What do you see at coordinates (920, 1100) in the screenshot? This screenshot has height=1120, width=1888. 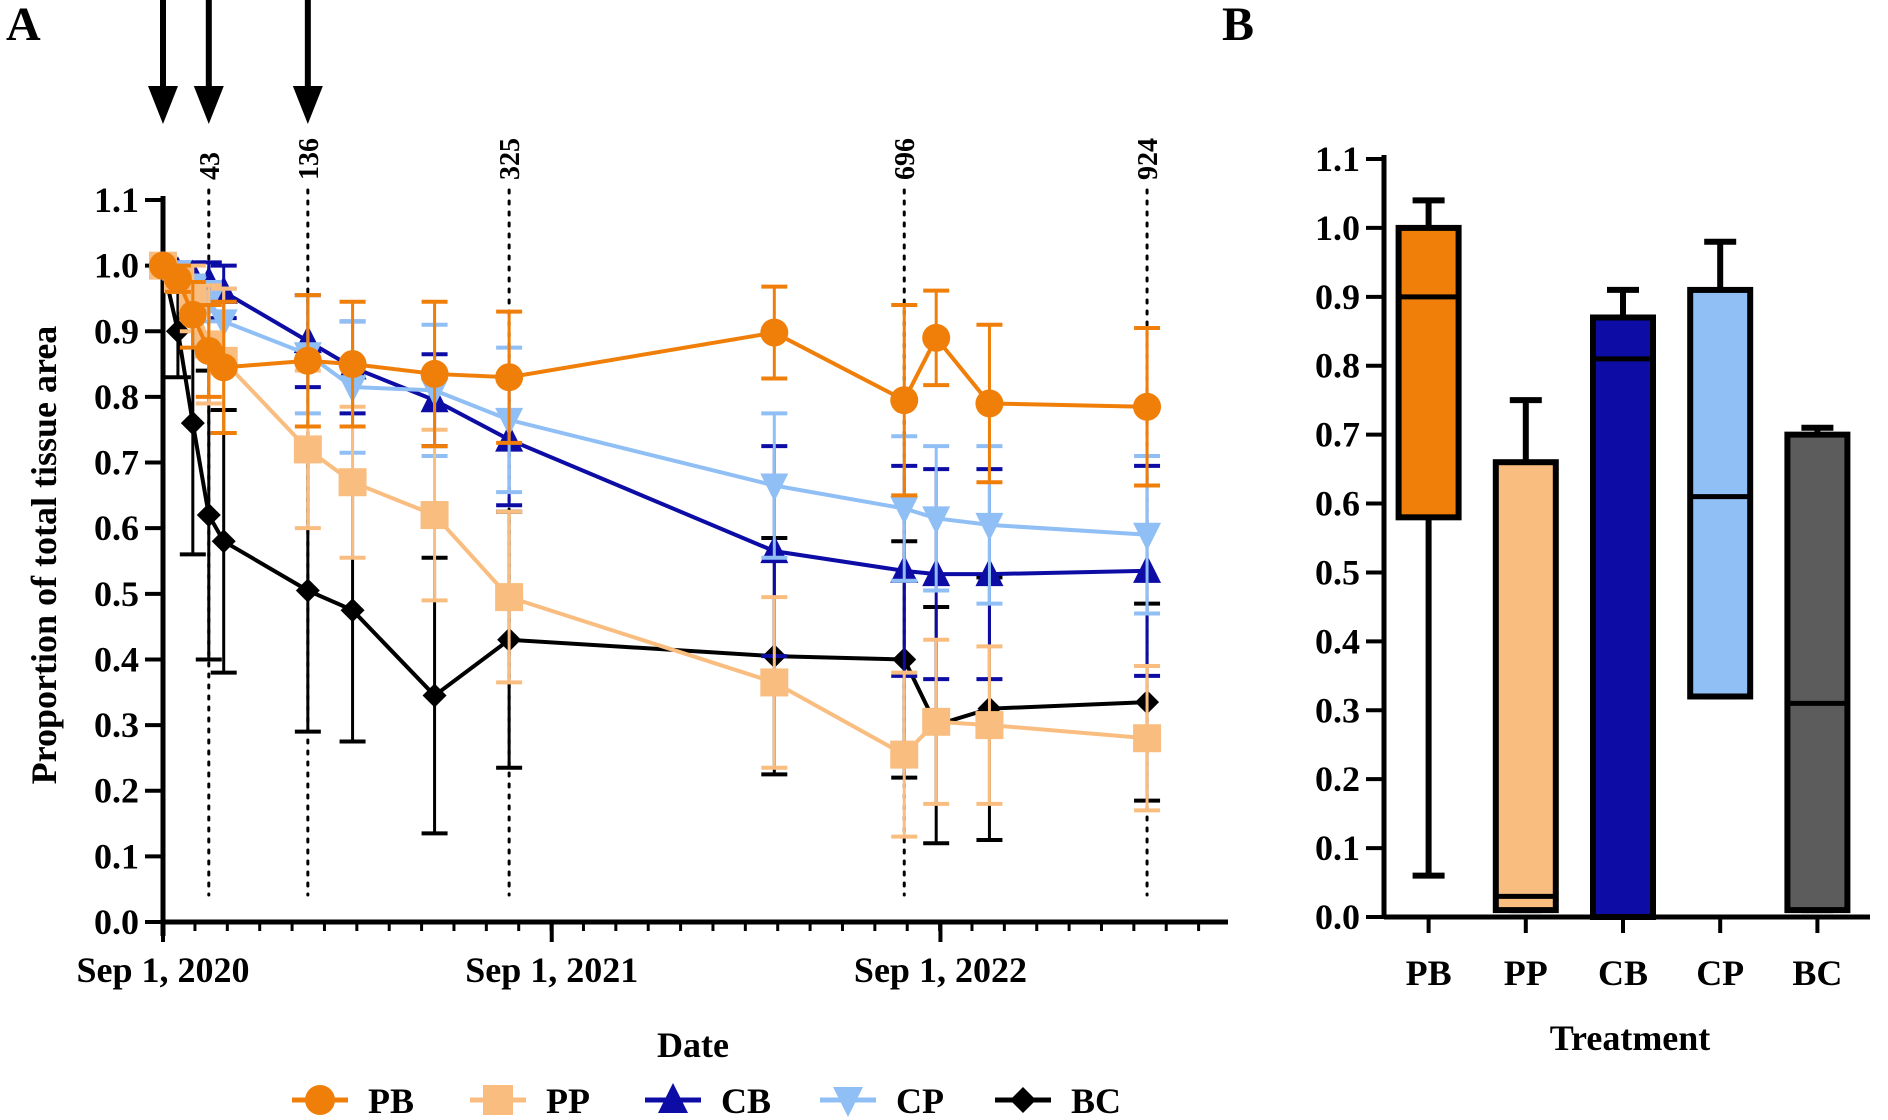 I see `legend-label: CP` at bounding box center [920, 1100].